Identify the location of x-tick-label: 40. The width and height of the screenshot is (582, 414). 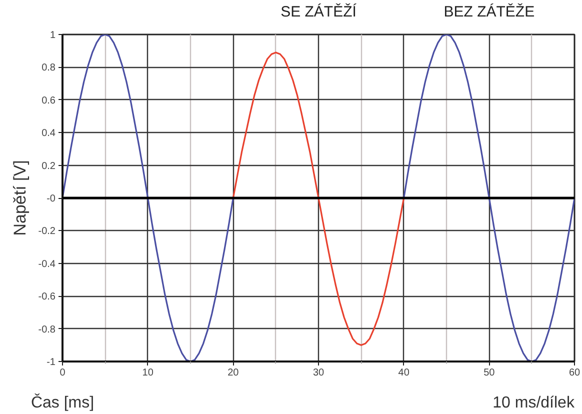
(404, 373).